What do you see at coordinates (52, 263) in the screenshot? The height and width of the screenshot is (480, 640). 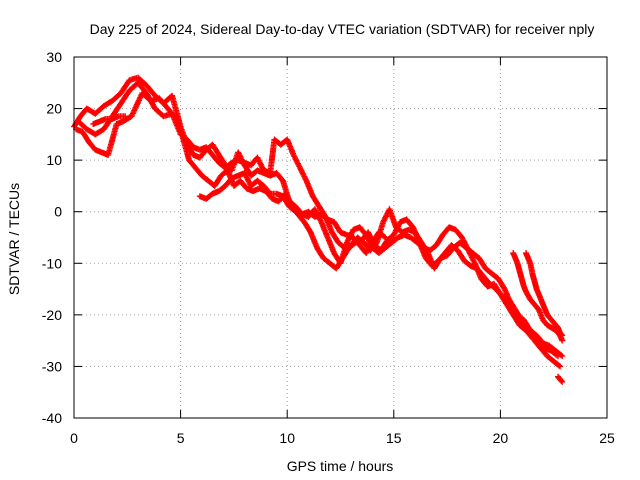 I see `y-tick-label: -10` at bounding box center [52, 263].